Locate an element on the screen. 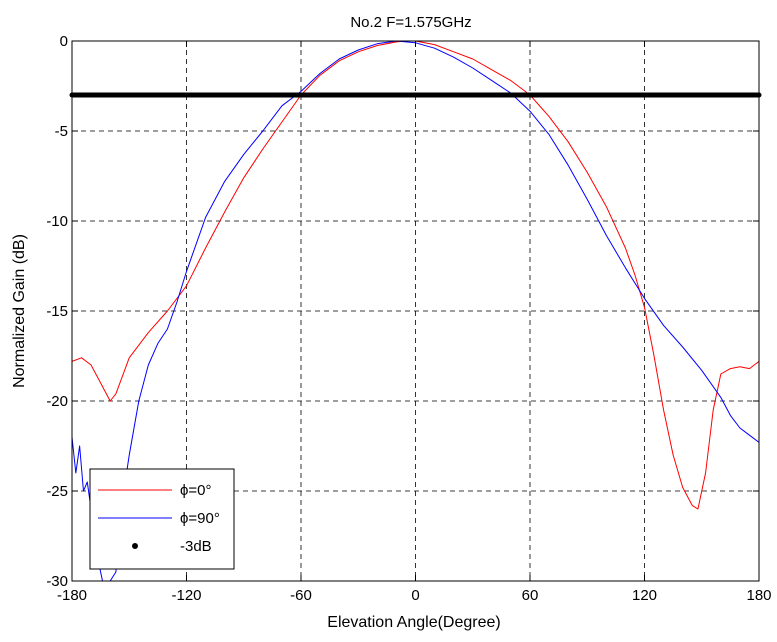 The height and width of the screenshot is (642, 777). x-axis-label: Elevation Angle(Degree) is located at coordinates (413, 622).